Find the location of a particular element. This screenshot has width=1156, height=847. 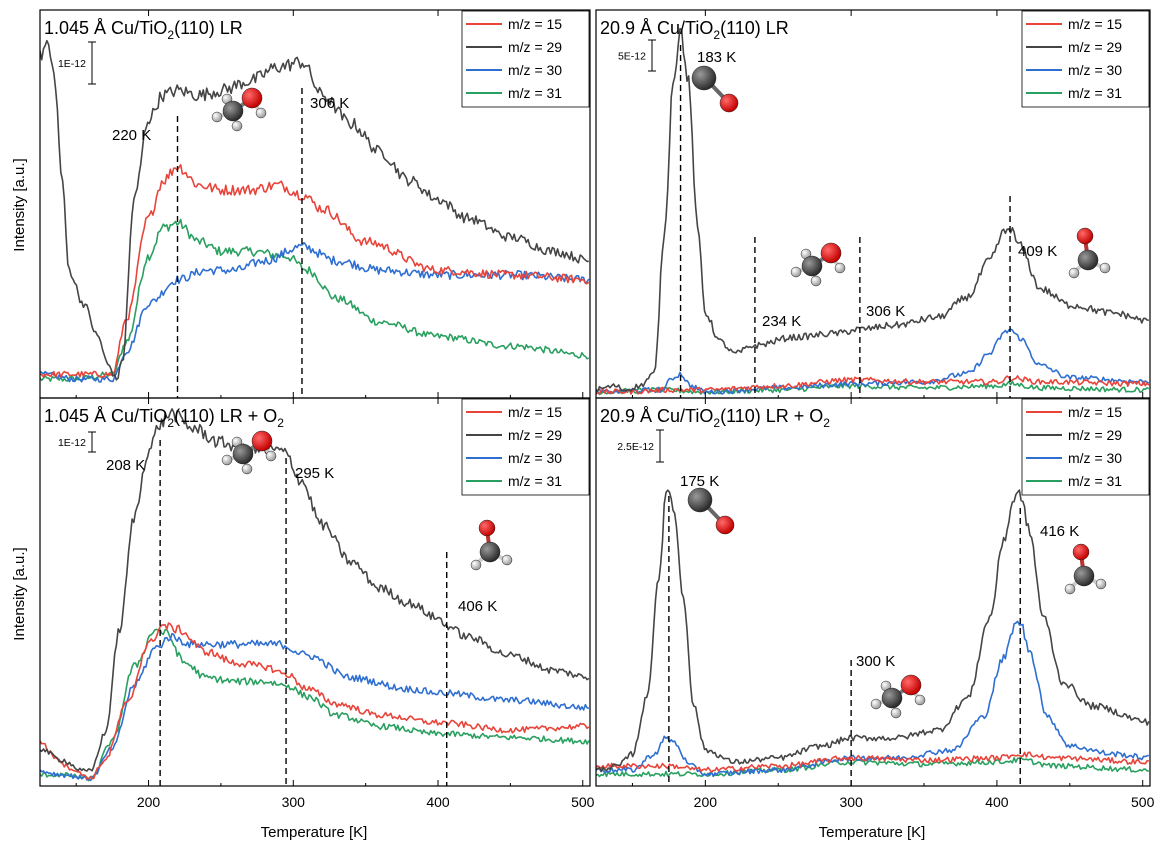

panel-title: 1.045 Å Cu/TiO2(110) LR is located at coordinates (143, 30).